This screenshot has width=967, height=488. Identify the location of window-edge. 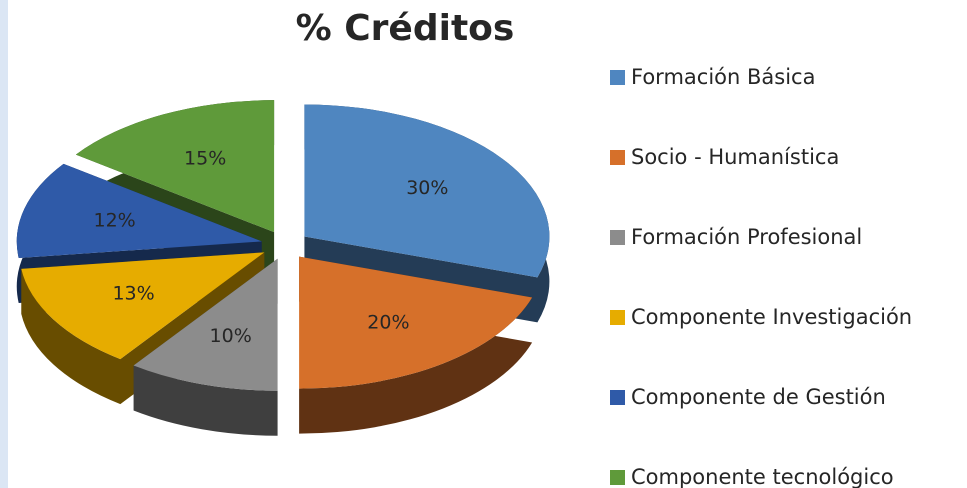
(4, 244).